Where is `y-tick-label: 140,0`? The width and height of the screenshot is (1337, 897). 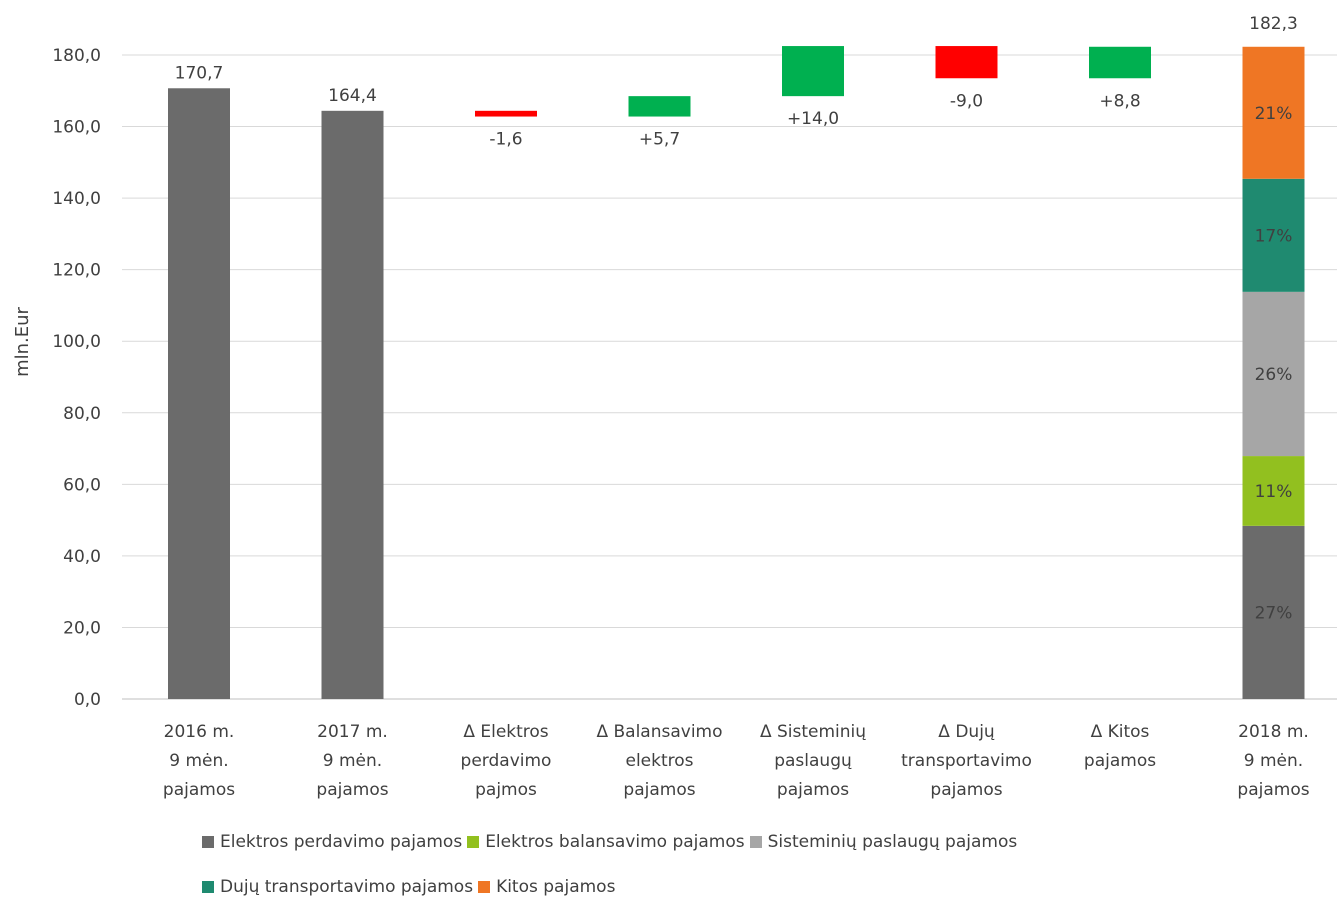
y-tick-label: 140,0 is located at coordinates (76, 199).